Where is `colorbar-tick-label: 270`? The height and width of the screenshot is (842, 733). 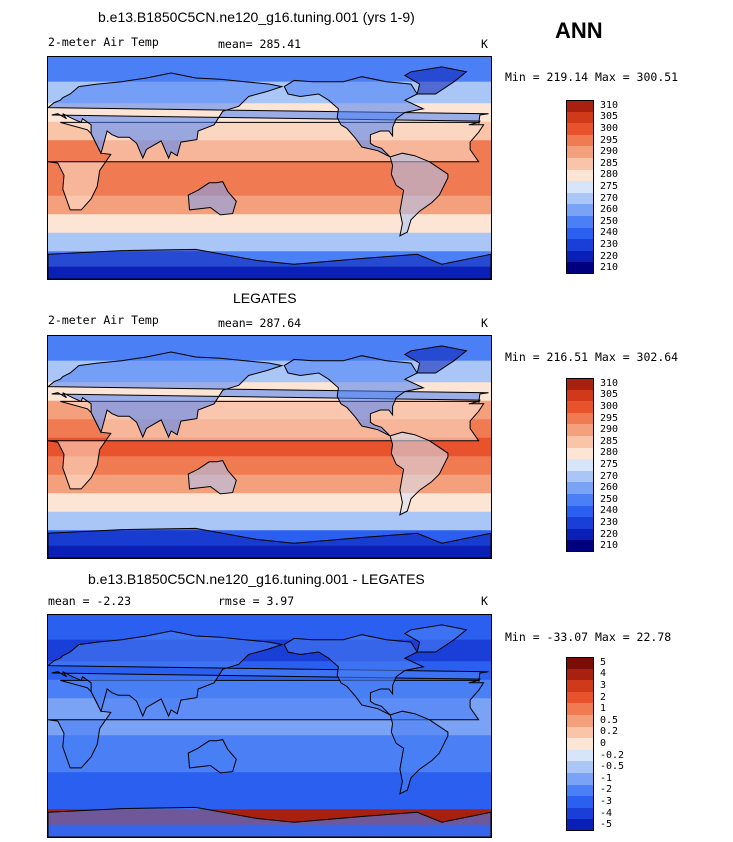
colorbar-tick-label: 270 is located at coordinates (609, 198).